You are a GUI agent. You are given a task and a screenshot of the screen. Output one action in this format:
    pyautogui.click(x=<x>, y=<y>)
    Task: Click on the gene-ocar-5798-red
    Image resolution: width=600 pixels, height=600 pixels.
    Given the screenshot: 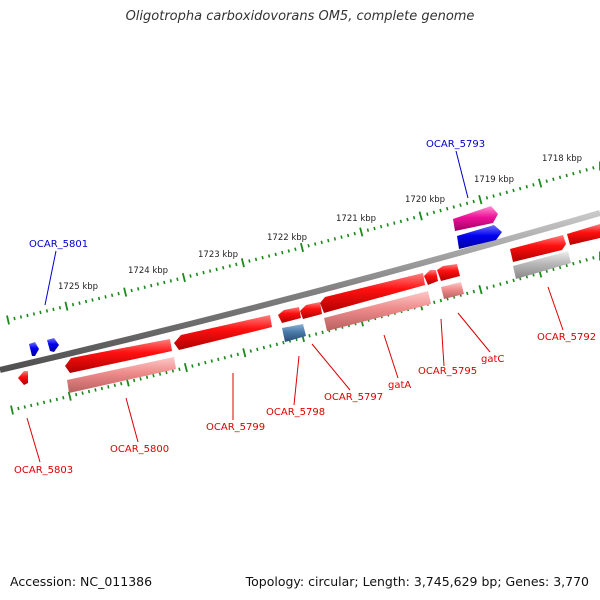 What is the action you would take?
    pyautogui.click(x=289, y=315)
    